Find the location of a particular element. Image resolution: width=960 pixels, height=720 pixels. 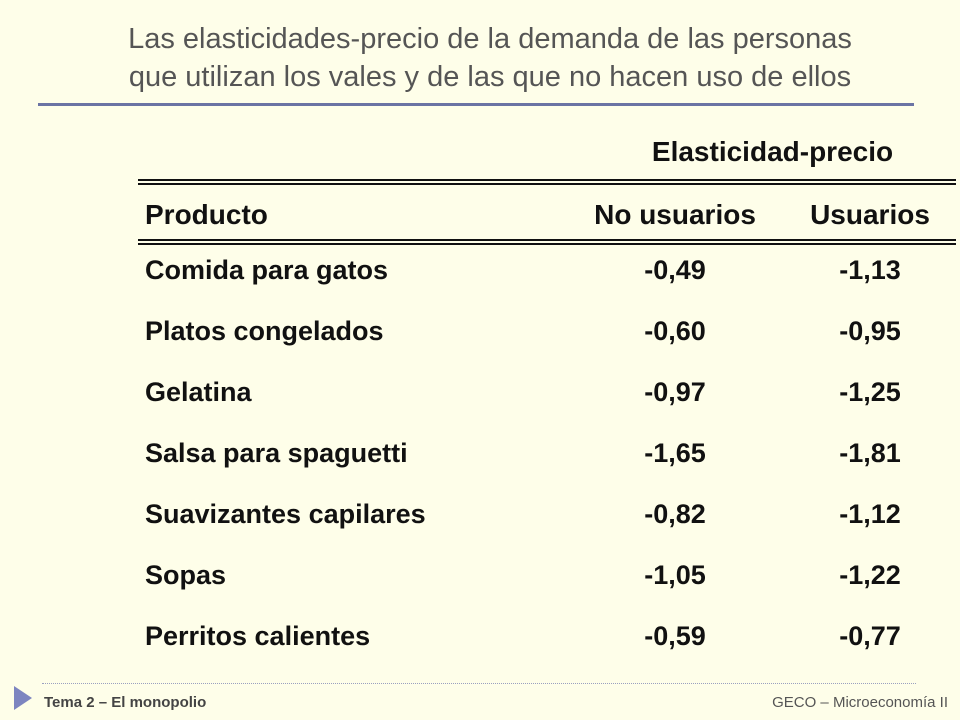

product-name: Salsa para spaguetti is located at coordinates (276, 453).